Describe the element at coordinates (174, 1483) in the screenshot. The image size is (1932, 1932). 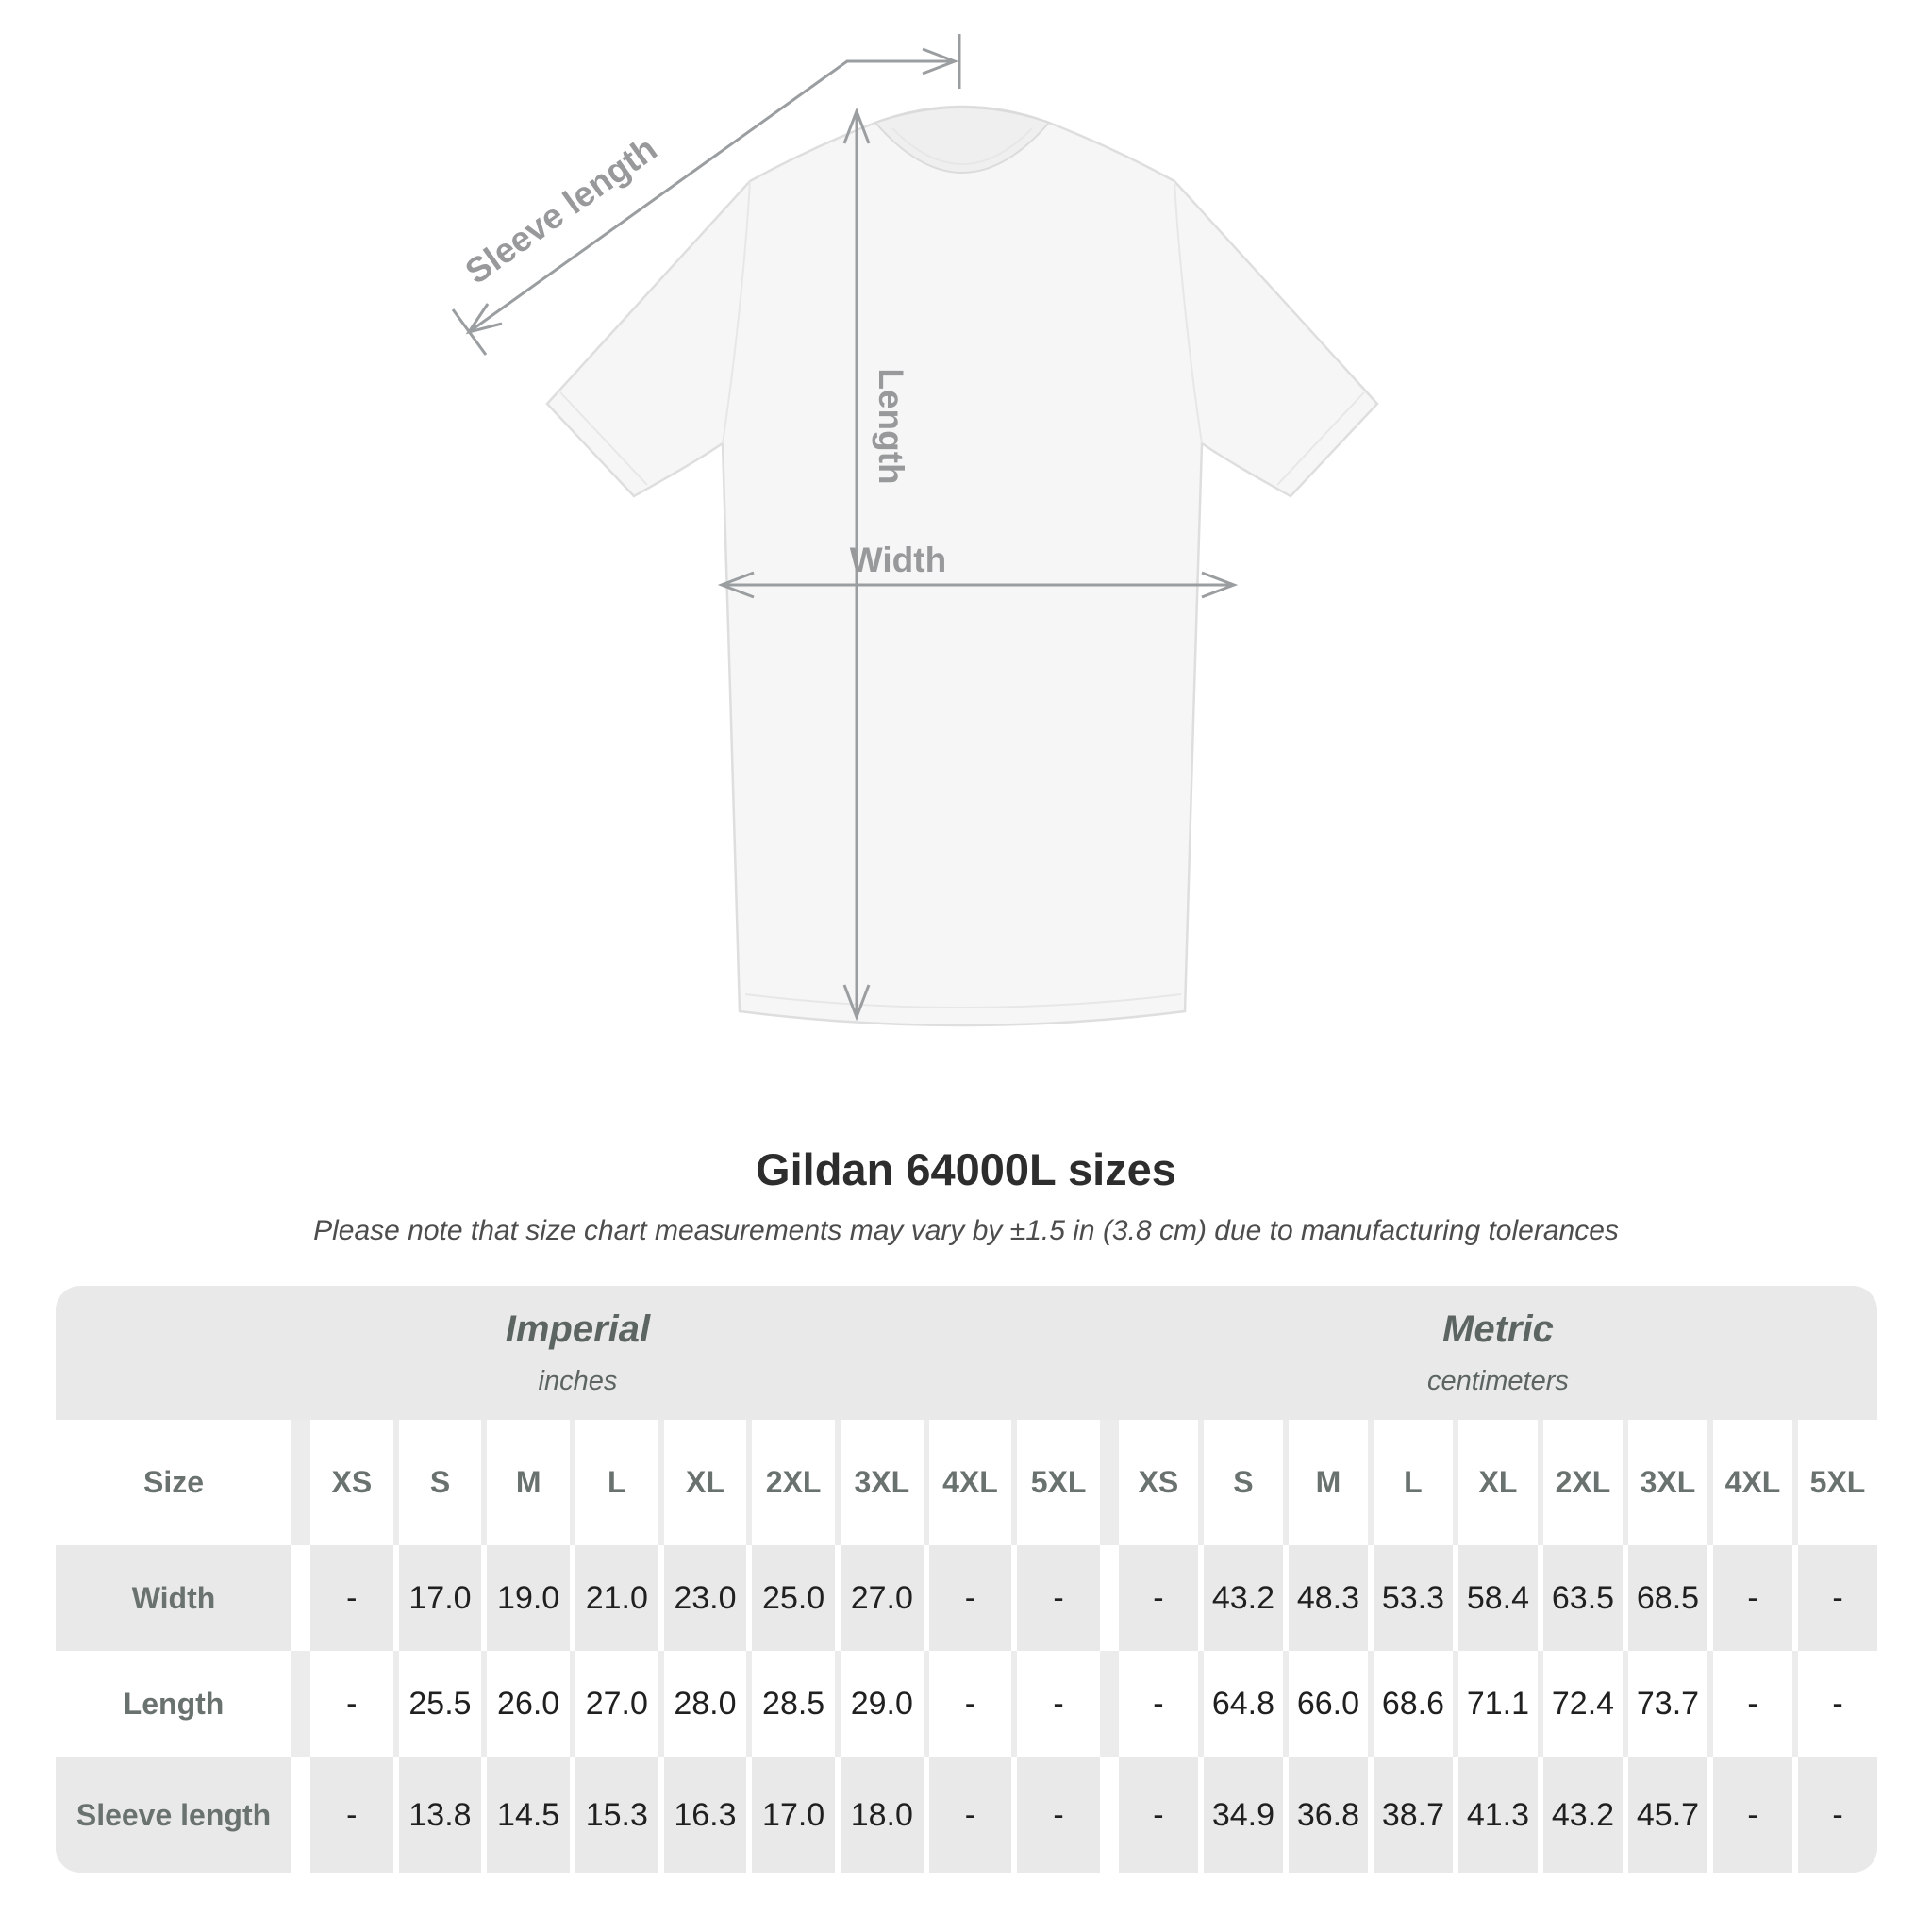
I see `size-column-header: Size` at that location.